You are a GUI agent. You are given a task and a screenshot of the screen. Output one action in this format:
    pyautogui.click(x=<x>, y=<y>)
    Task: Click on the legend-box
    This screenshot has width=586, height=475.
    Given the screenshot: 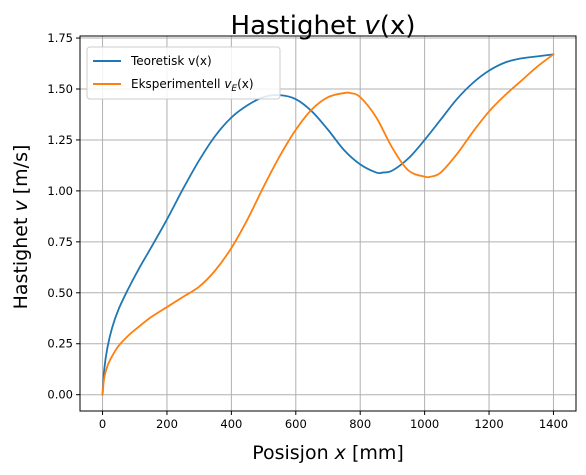 What is the action you would take?
    pyautogui.click(x=183, y=73)
    